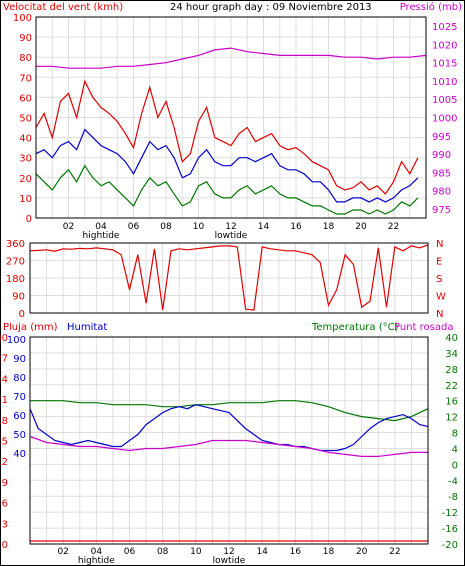  What do you see at coordinates (29, 219) in the screenshot?
I see `wind-tick-label: 0` at bounding box center [29, 219].